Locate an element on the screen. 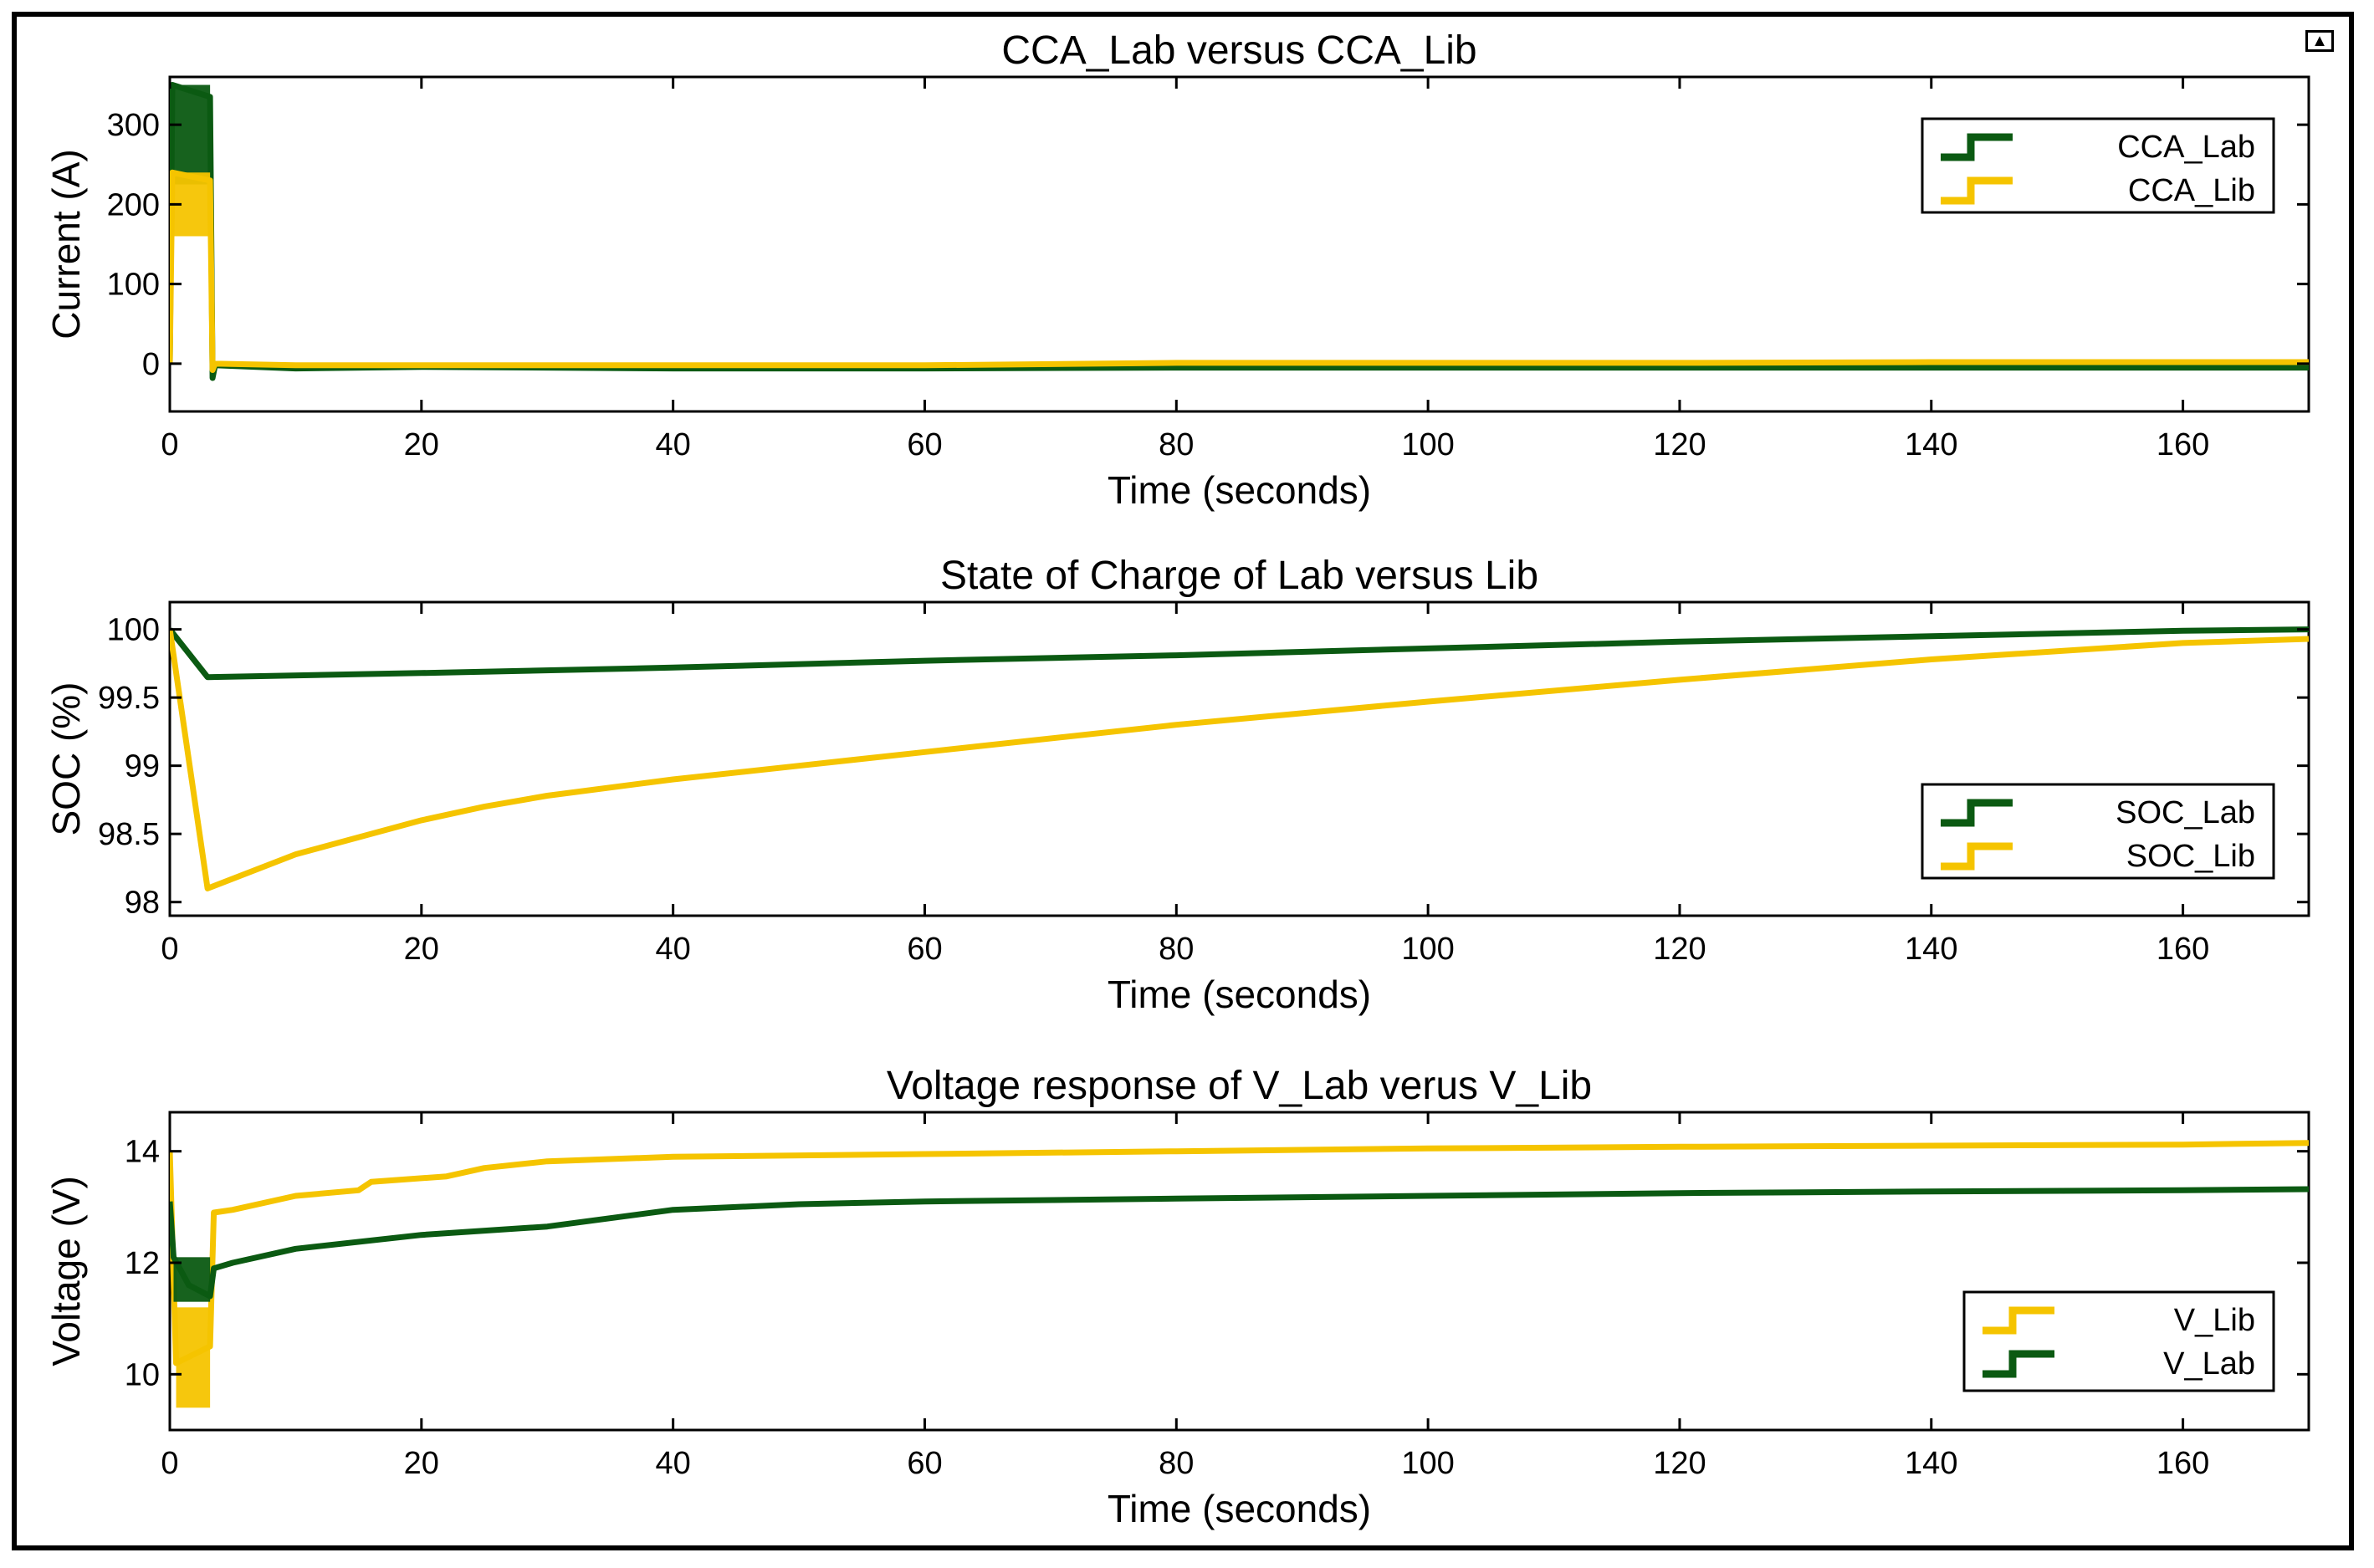  current-series-CCA_Lib-line is located at coordinates (1239, 271).